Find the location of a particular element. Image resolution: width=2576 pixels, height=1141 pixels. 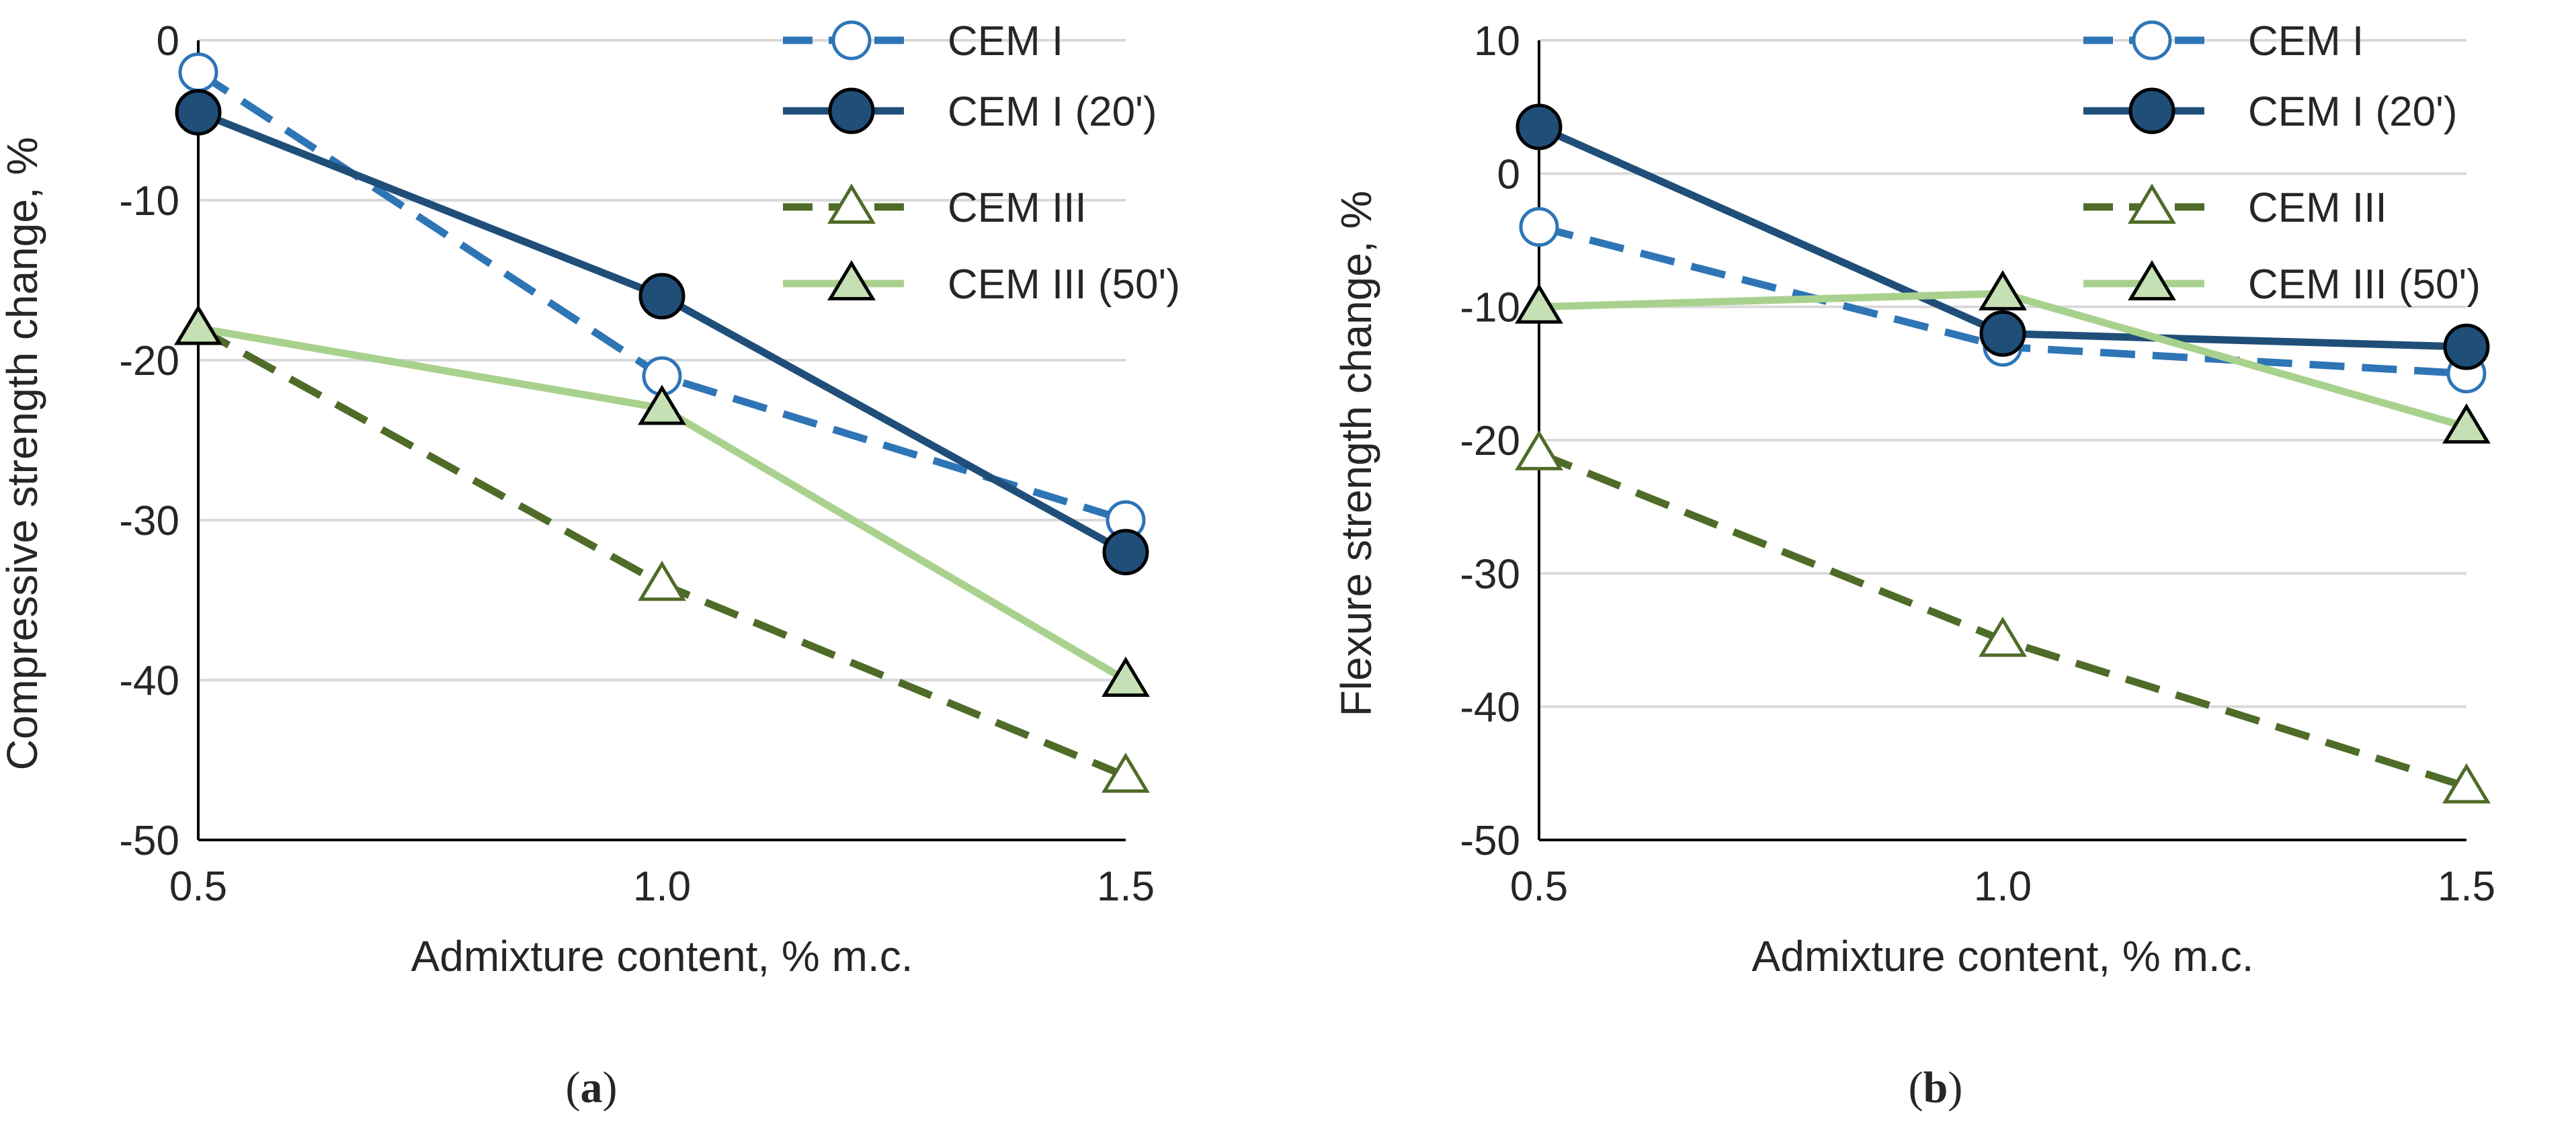

panel-caption: (b) is located at coordinates (1936, 1087).